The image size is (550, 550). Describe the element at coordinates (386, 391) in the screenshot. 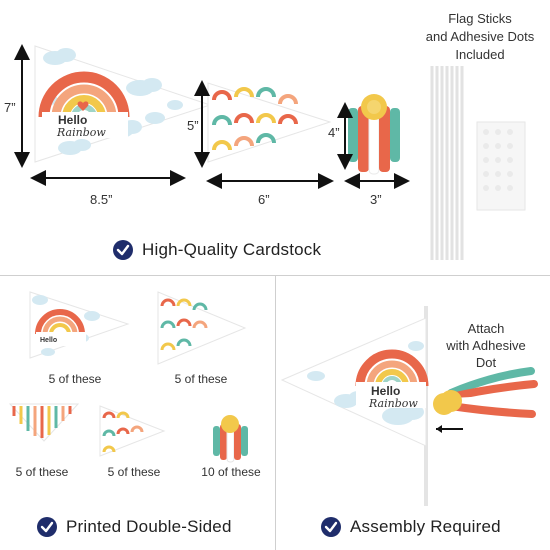

I see `assembled-pennant-hello: Hello` at that location.